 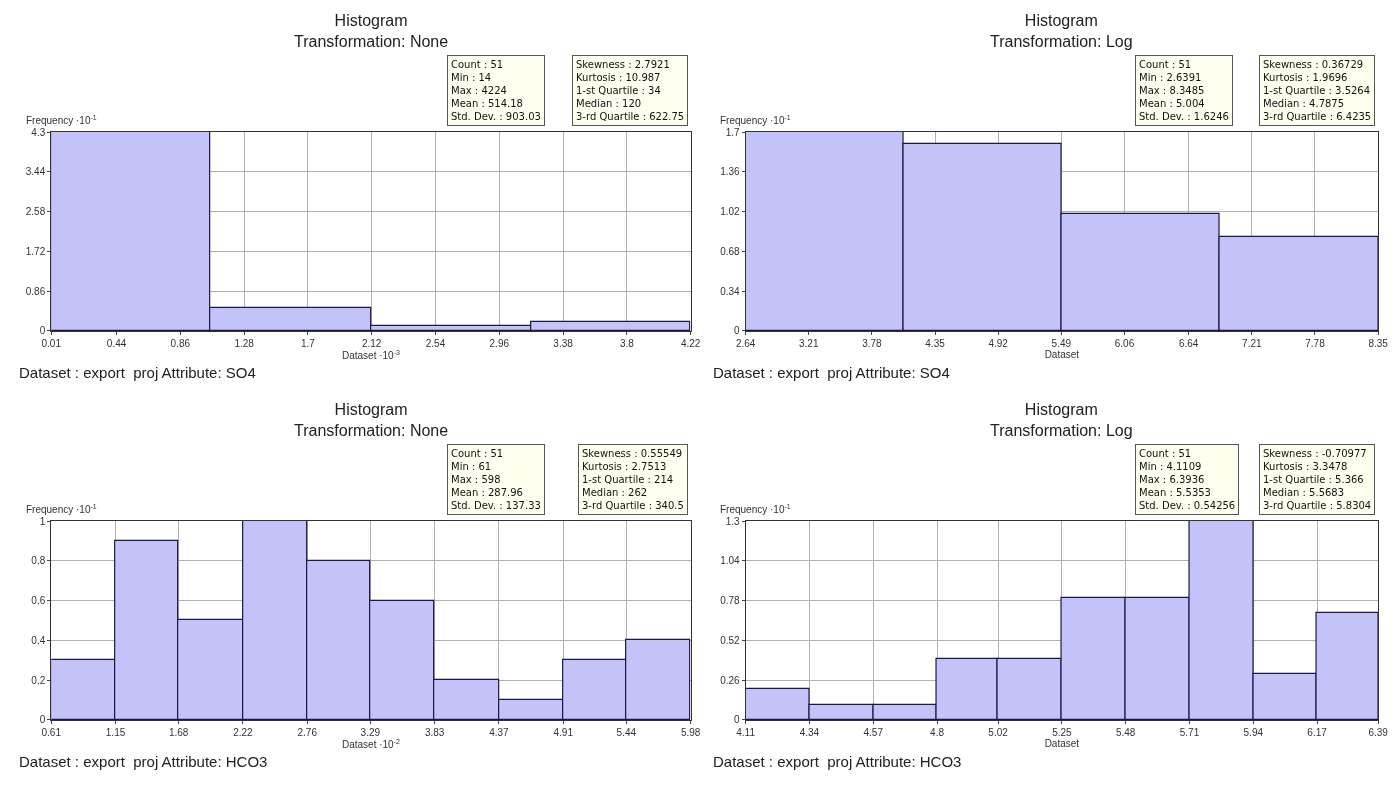 What do you see at coordinates (38, 640) in the screenshot?
I see `y-tick-label: 0.4` at bounding box center [38, 640].